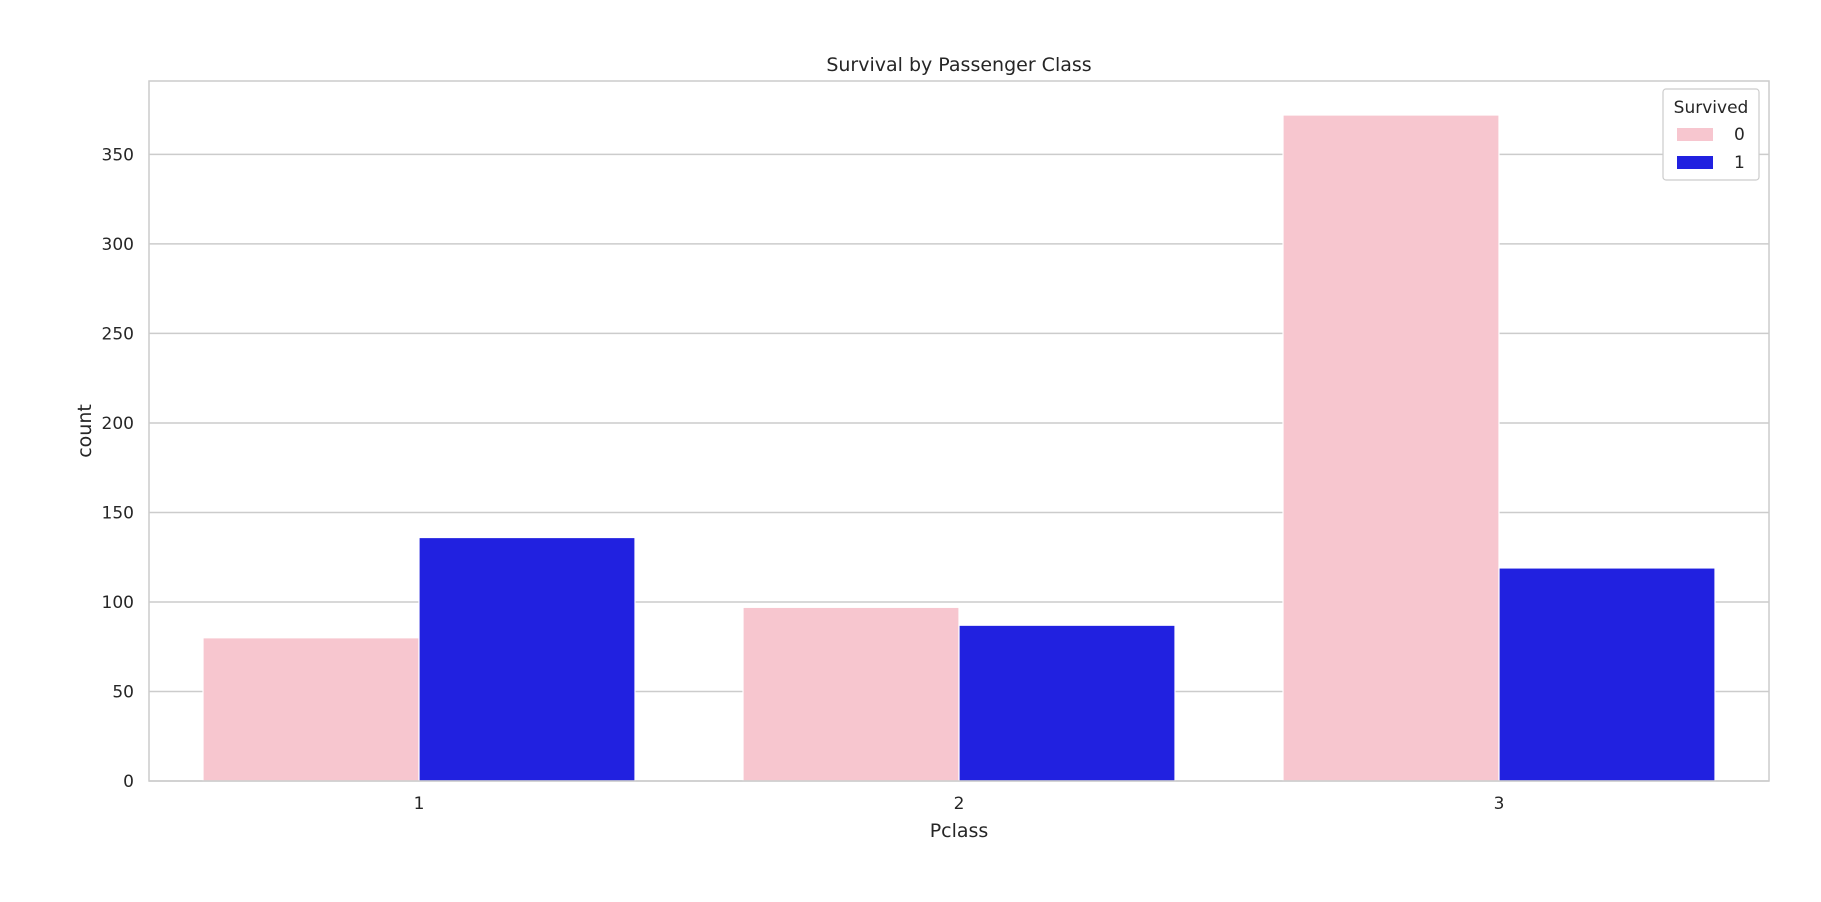 The width and height of the screenshot is (1821, 902). I want to click on x-tick-label: 1, so click(419, 804).